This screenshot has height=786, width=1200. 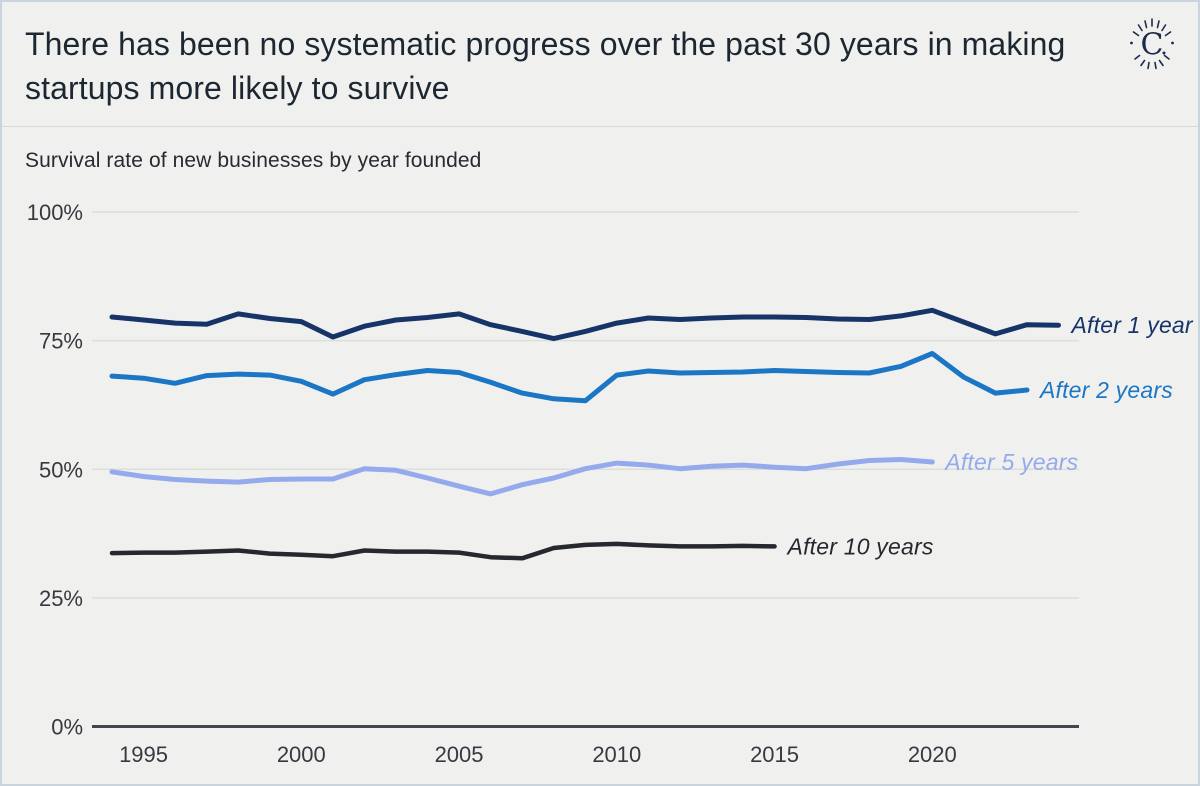 What do you see at coordinates (522, 477) in the screenshot?
I see `series-line-after-5-years` at bounding box center [522, 477].